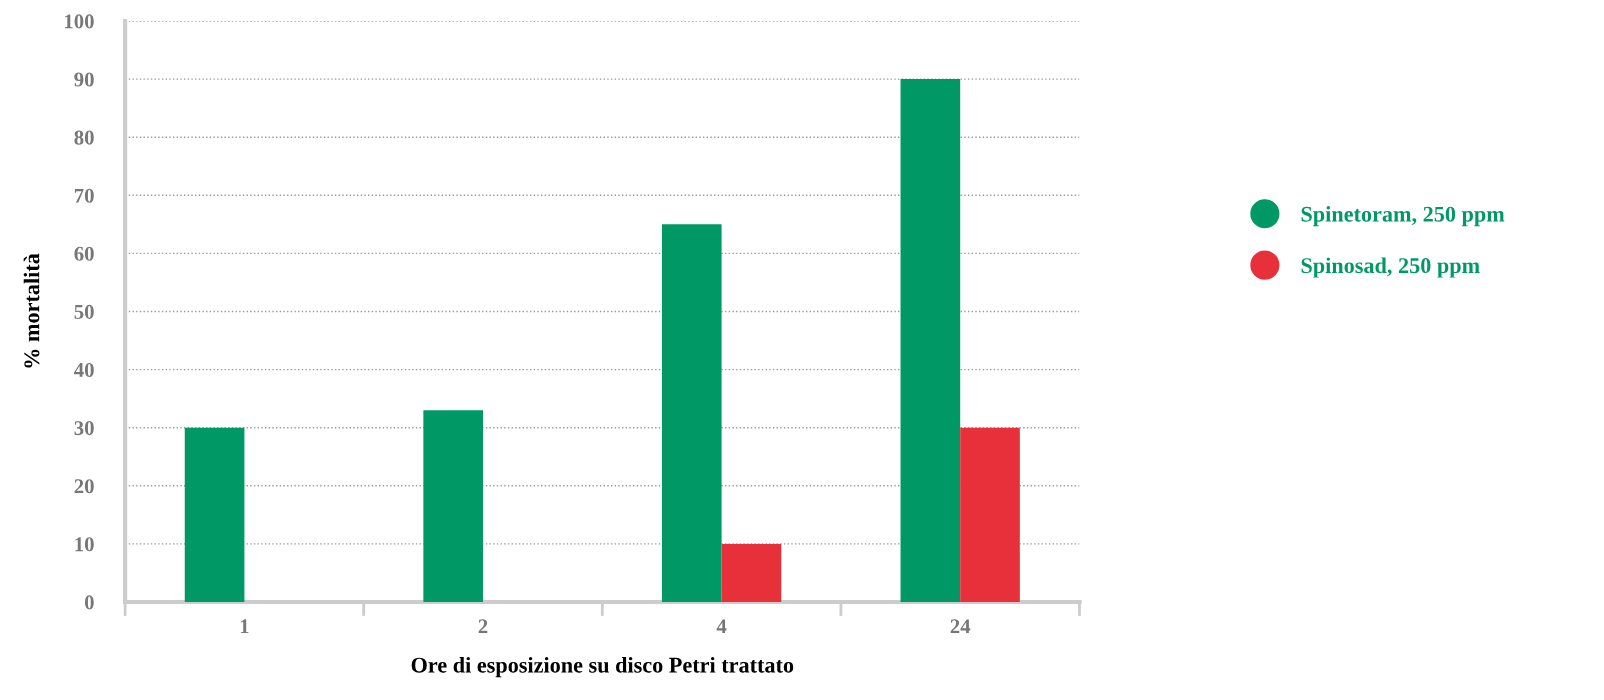 The width and height of the screenshot is (1604, 700). I want to click on legend-label: Spinosad, 250 ppm, so click(1390, 267).